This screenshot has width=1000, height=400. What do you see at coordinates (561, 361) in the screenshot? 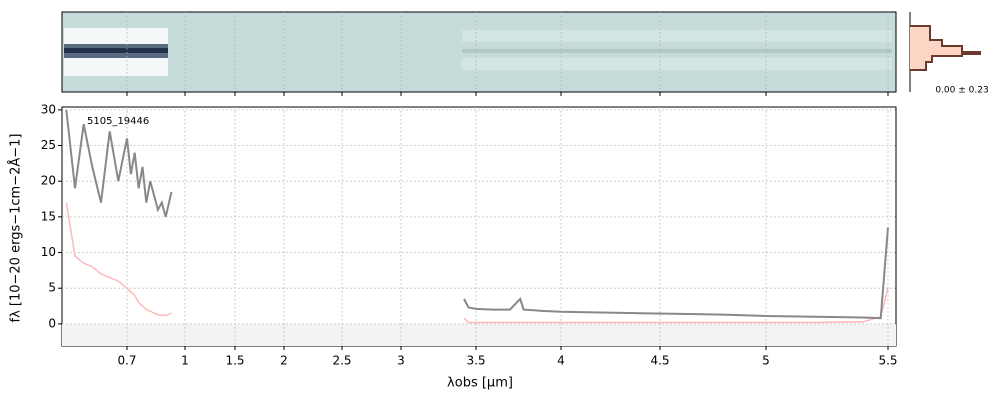
I see `x-tick-label: 4` at bounding box center [561, 361].